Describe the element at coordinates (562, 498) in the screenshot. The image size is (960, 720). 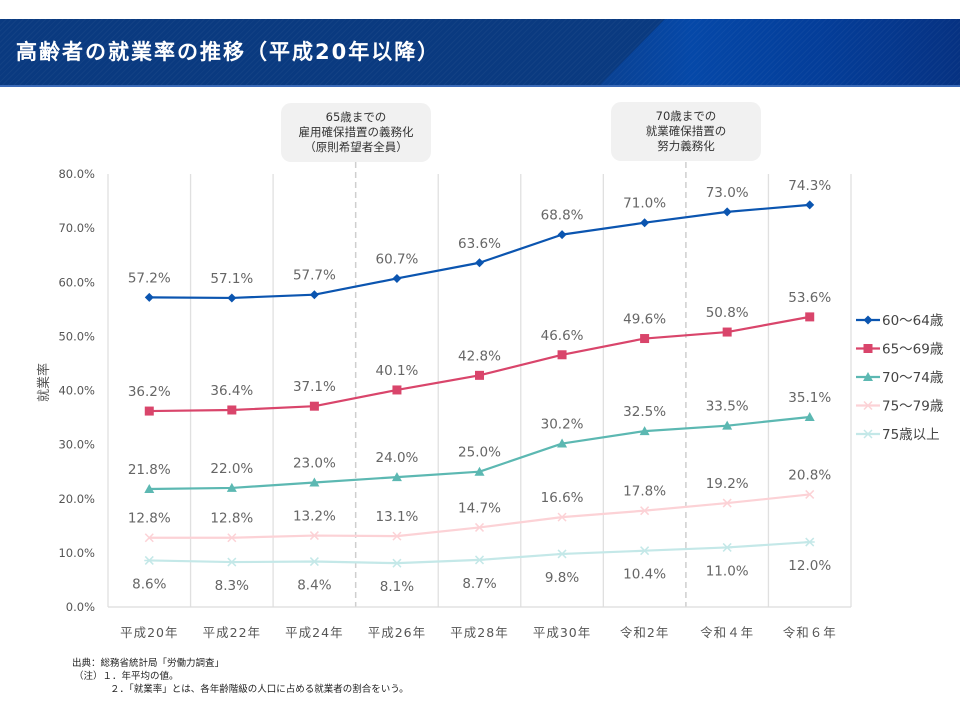
I see `data-label: 16.6%` at that location.